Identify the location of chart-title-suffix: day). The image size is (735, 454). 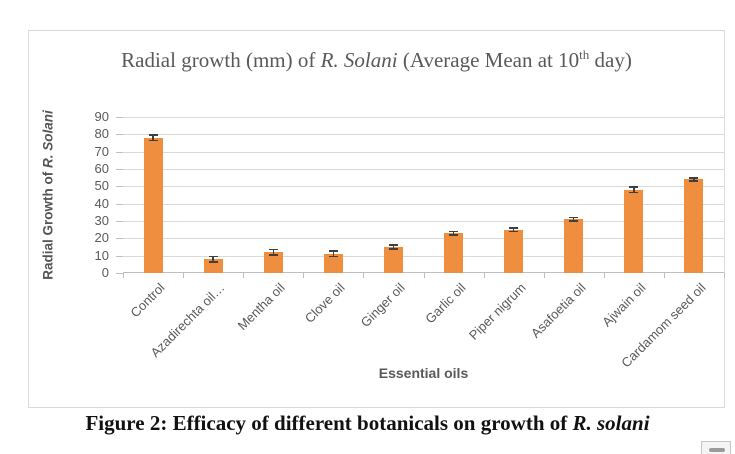
(610, 60).